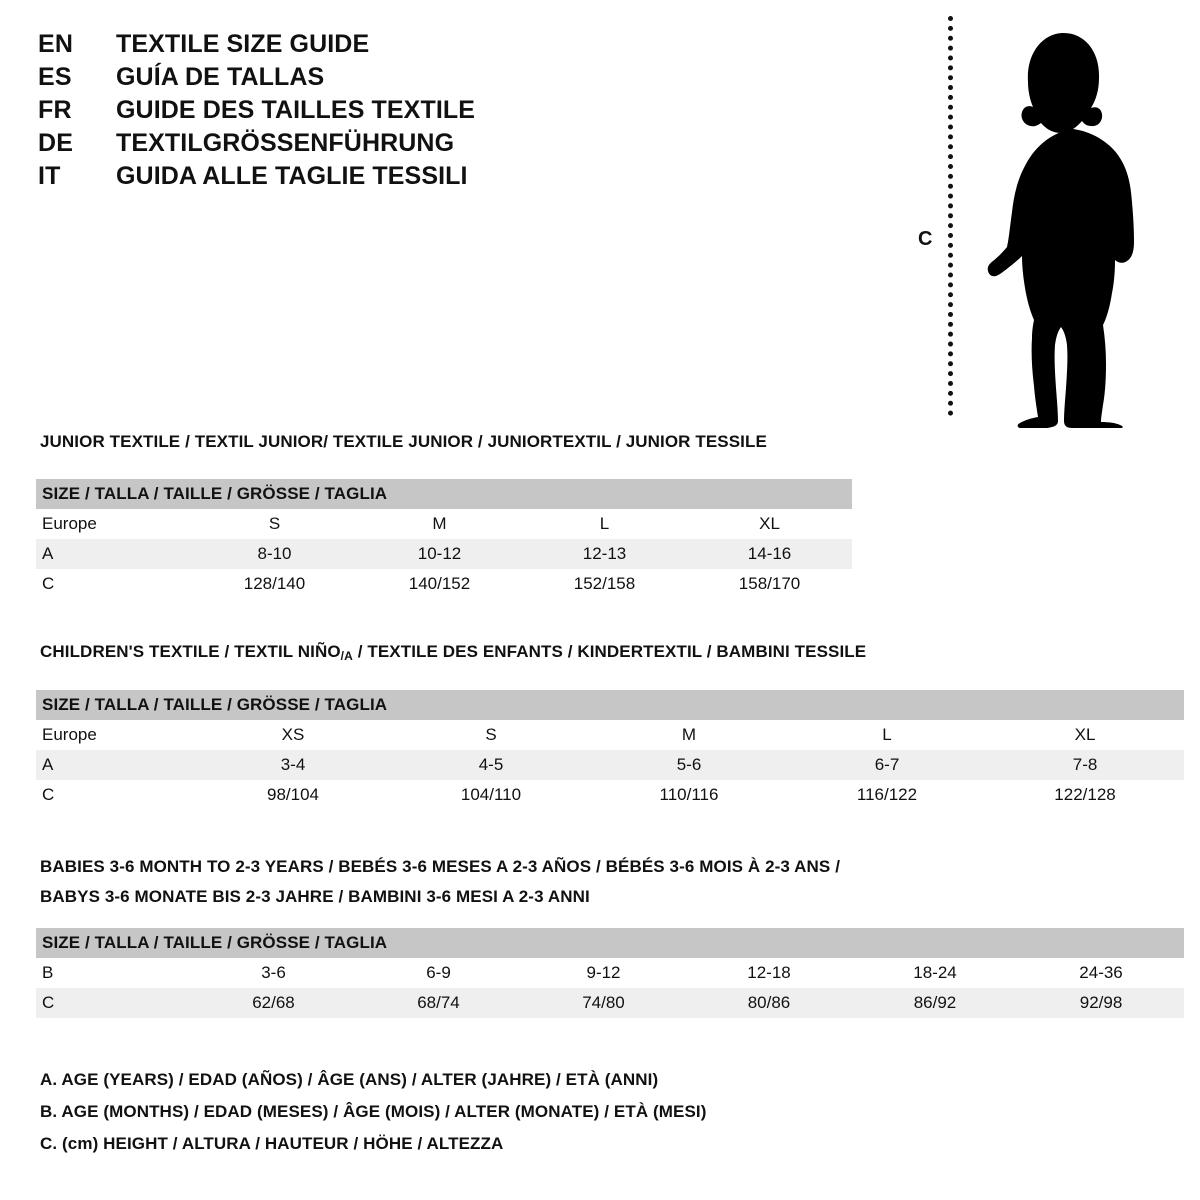 The height and width of the screenshot is (1200, 1200). I want to click on table-row: B 3-6 6-9 9-12 12-18 18-24 24-36, so click(610, 973).